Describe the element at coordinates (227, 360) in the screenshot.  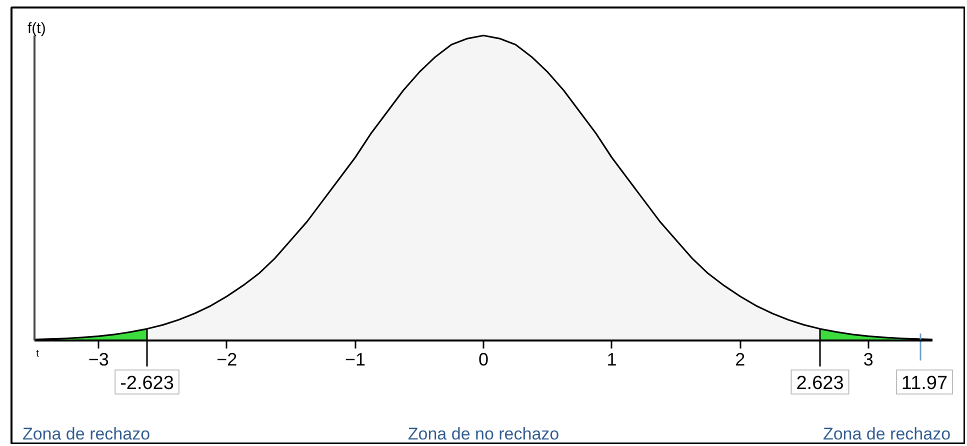
I see `x-tick-label: −2` at that location.